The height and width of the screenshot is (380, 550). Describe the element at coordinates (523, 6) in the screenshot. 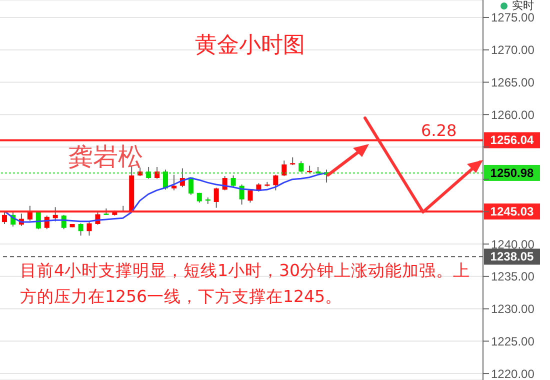

I see `text: 实时` at that location.